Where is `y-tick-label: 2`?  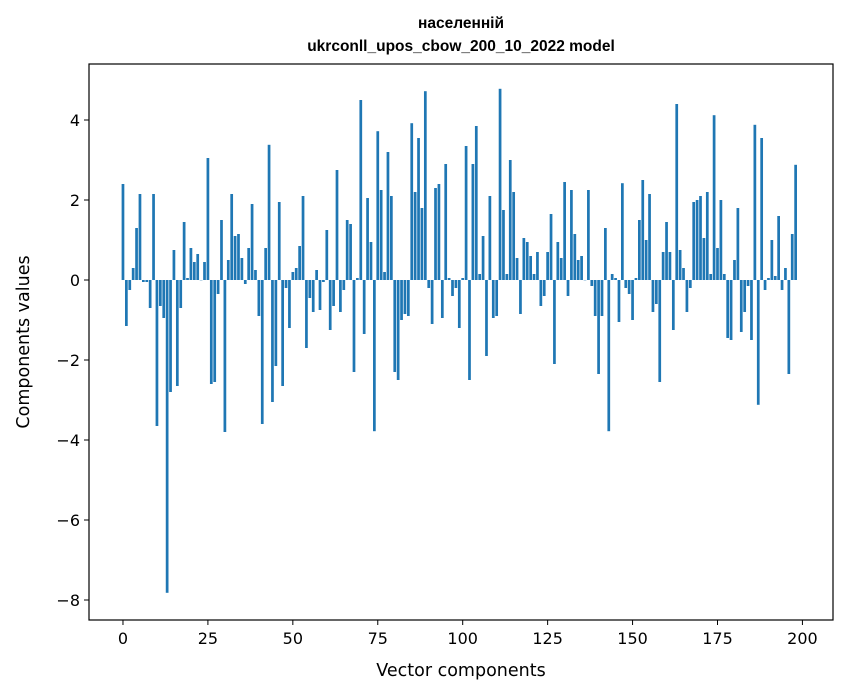 y-tick-label: 2 is located at coordinates (75, 200).